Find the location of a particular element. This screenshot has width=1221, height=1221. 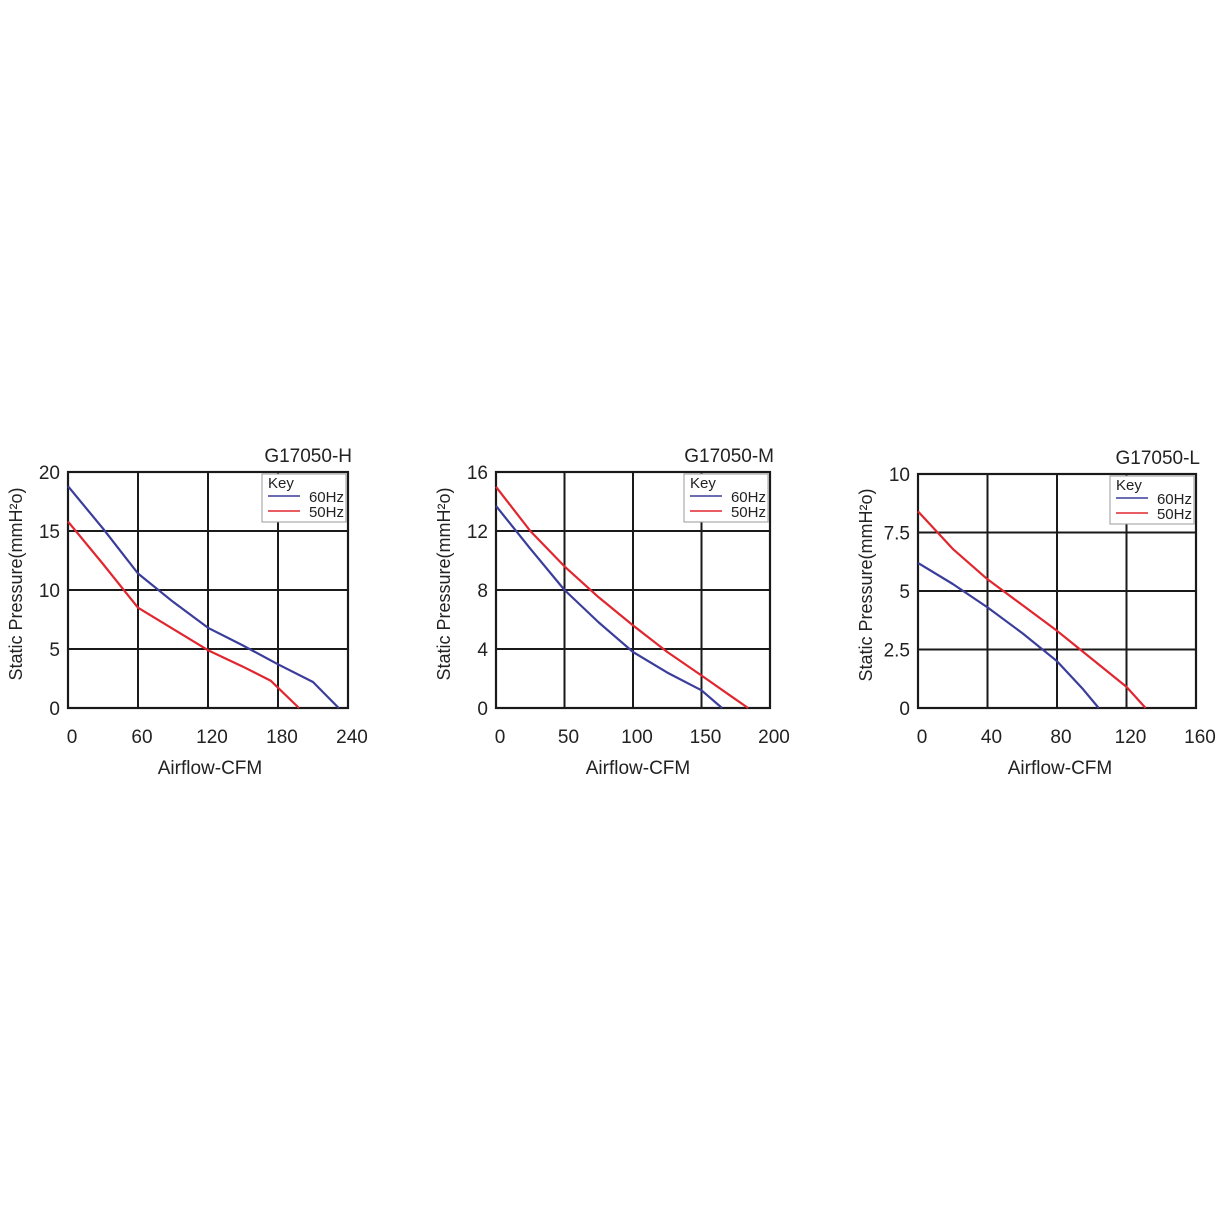

y-tick-label: 7.5 is located at coordinates (897, 534).